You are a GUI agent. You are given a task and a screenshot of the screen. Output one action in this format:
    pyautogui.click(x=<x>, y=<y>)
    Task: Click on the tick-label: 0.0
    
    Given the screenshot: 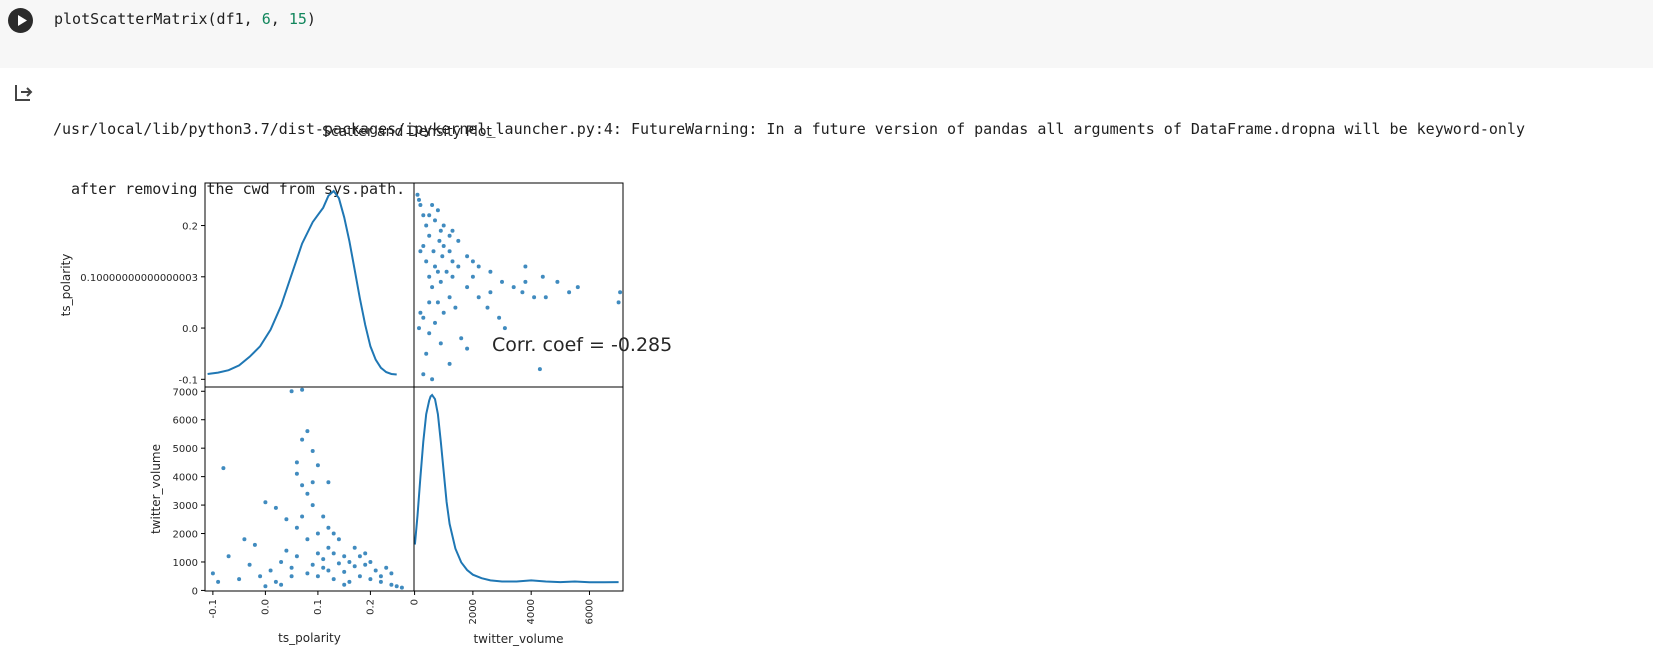 What is the action you would take?
    pyautogui.click(x=190, y=329)
    